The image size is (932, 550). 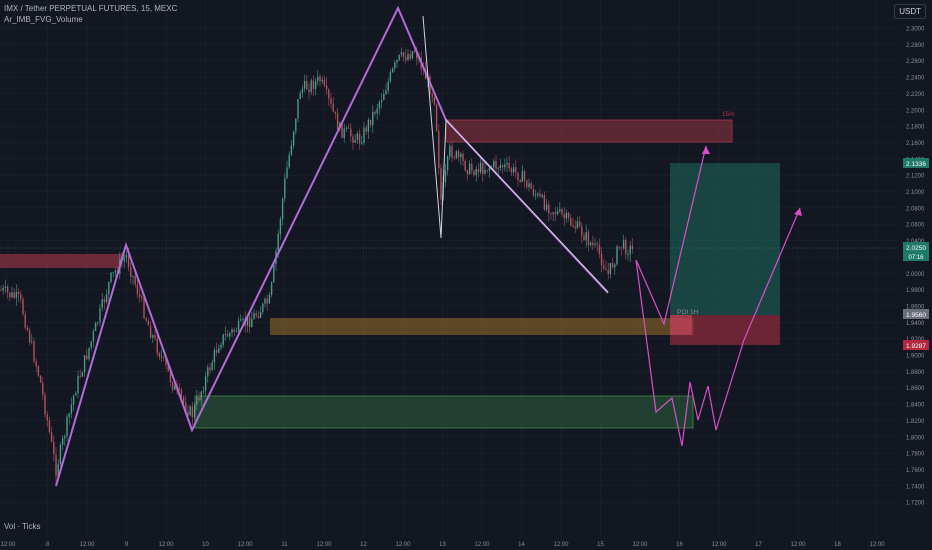 I want to click on stop-tag, so click(x=916, y=345).